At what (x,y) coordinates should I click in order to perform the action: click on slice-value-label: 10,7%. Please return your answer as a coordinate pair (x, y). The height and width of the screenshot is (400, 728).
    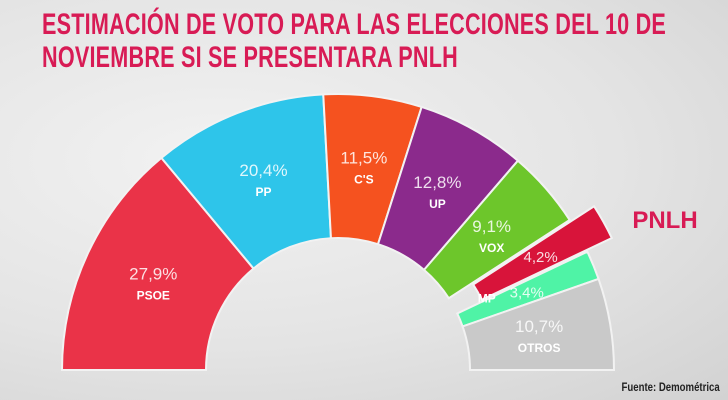
    Looking at the image, I should click on (539, 326).